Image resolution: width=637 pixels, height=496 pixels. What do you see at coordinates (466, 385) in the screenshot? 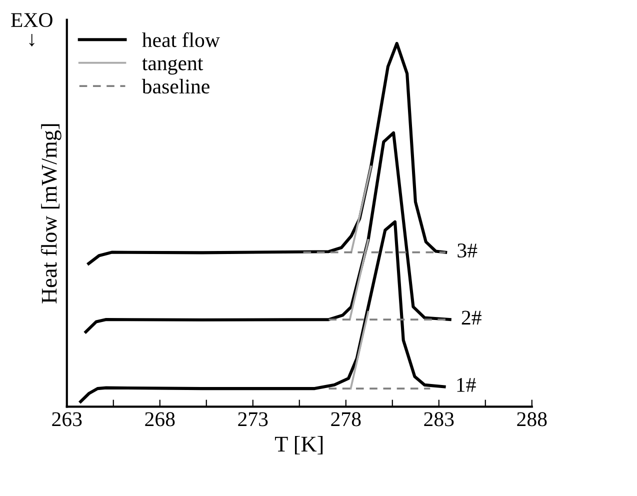
I see `annotation: 1#` at bounding box center [466, 385].